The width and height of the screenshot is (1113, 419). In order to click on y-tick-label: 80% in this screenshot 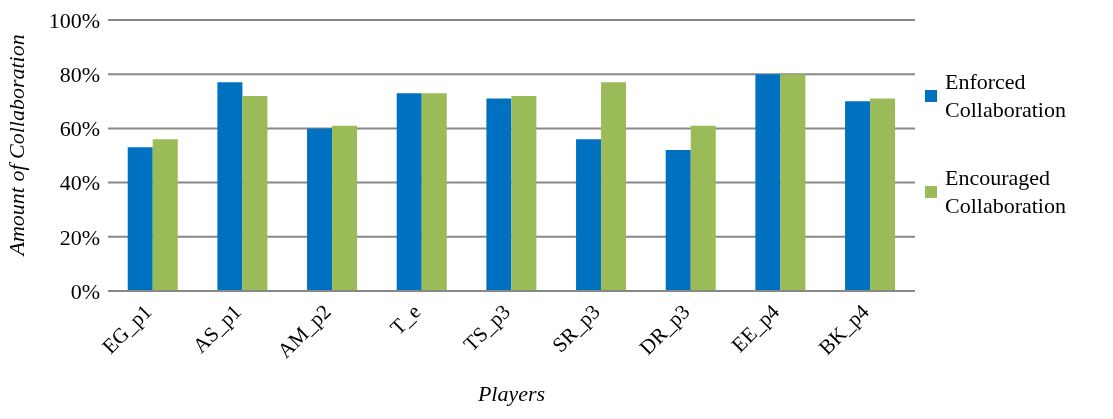, I will do `click(79, 75)`.